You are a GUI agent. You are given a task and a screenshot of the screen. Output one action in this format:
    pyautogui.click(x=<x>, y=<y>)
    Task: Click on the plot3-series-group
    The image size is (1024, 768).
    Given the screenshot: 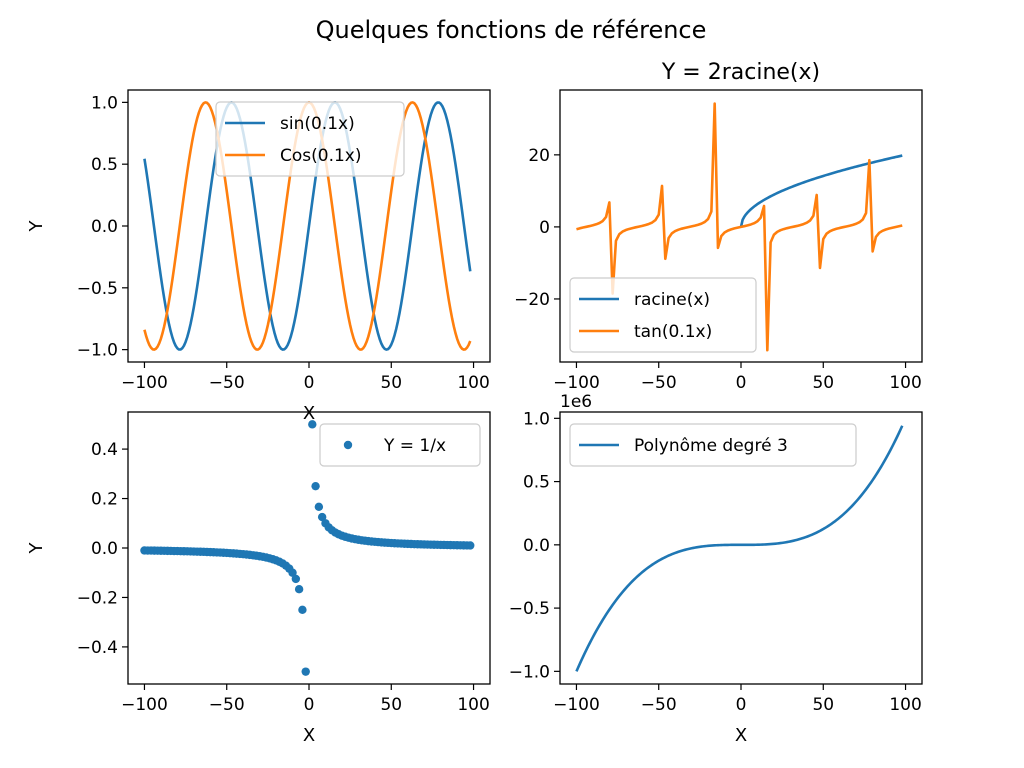 What is the action you would take?
    pyautogui.click(x=307, y=548)
    